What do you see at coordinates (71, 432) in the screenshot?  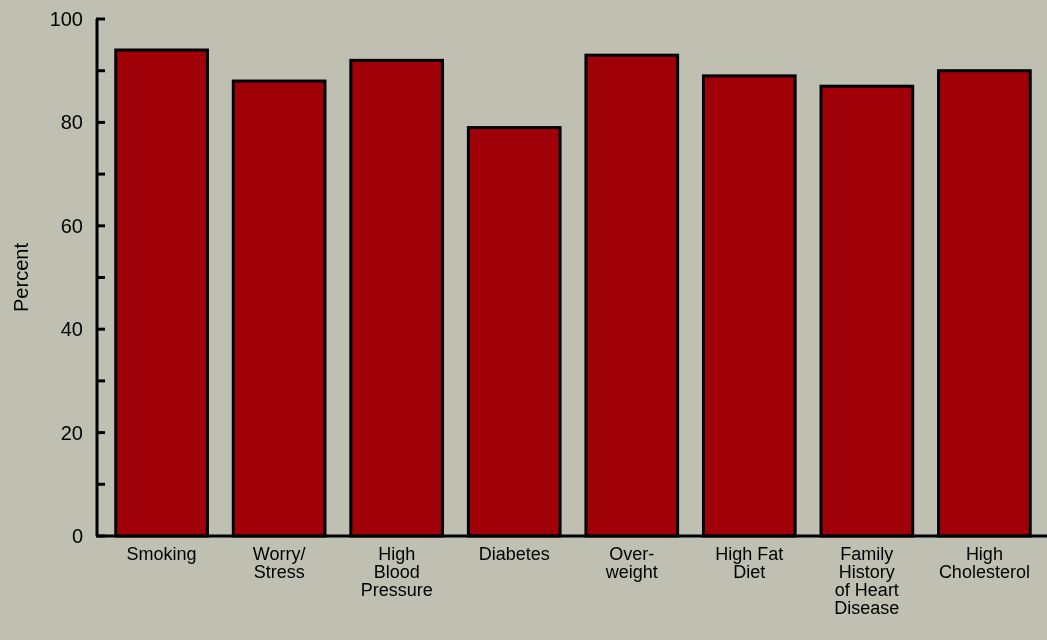 I see `y-tick-label: 20` at bounding box center [71, 432].